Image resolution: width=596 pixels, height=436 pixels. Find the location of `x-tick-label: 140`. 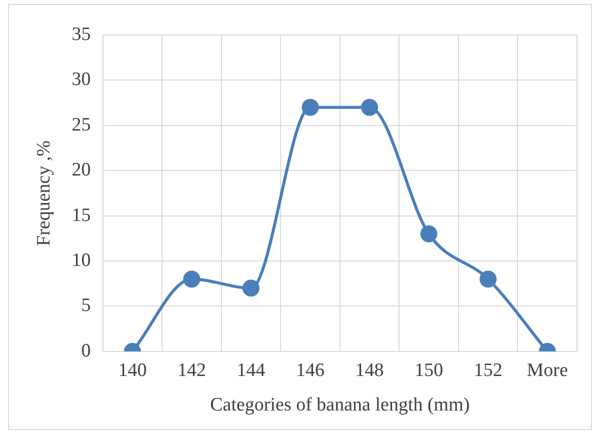

x-tick-label: 140 is located at coordinates (132, 370).